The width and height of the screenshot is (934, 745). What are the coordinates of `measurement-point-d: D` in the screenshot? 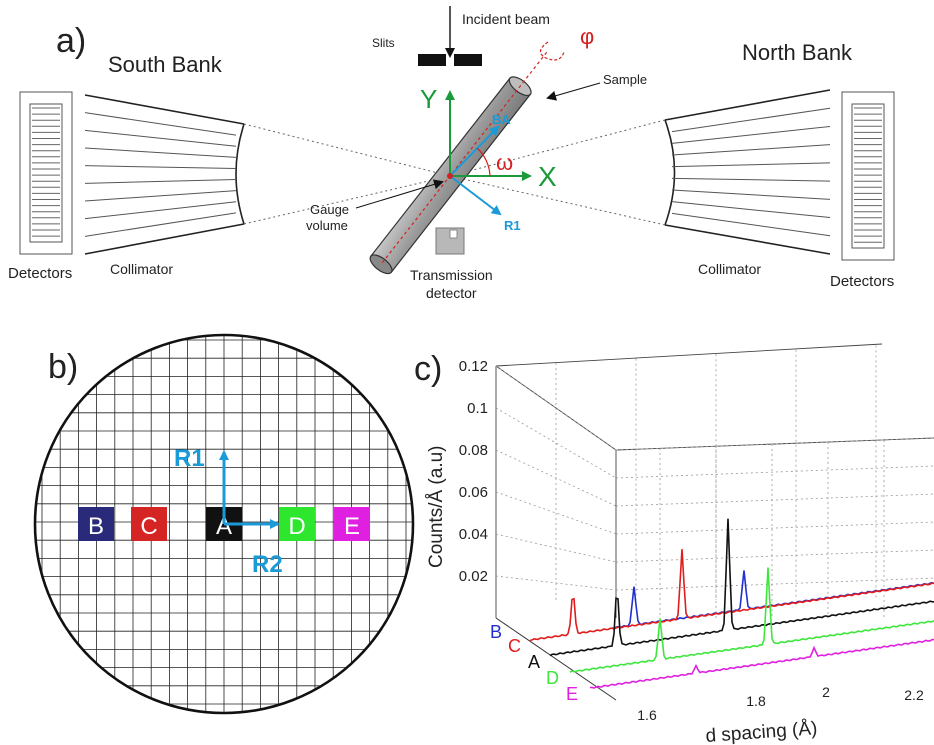 It's located at (297, 524).